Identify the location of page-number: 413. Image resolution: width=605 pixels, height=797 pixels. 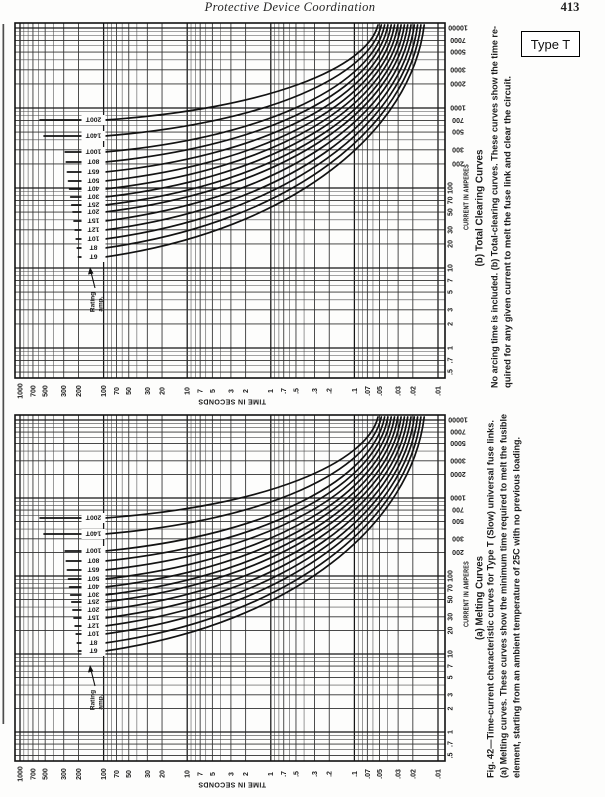
(570, 7).